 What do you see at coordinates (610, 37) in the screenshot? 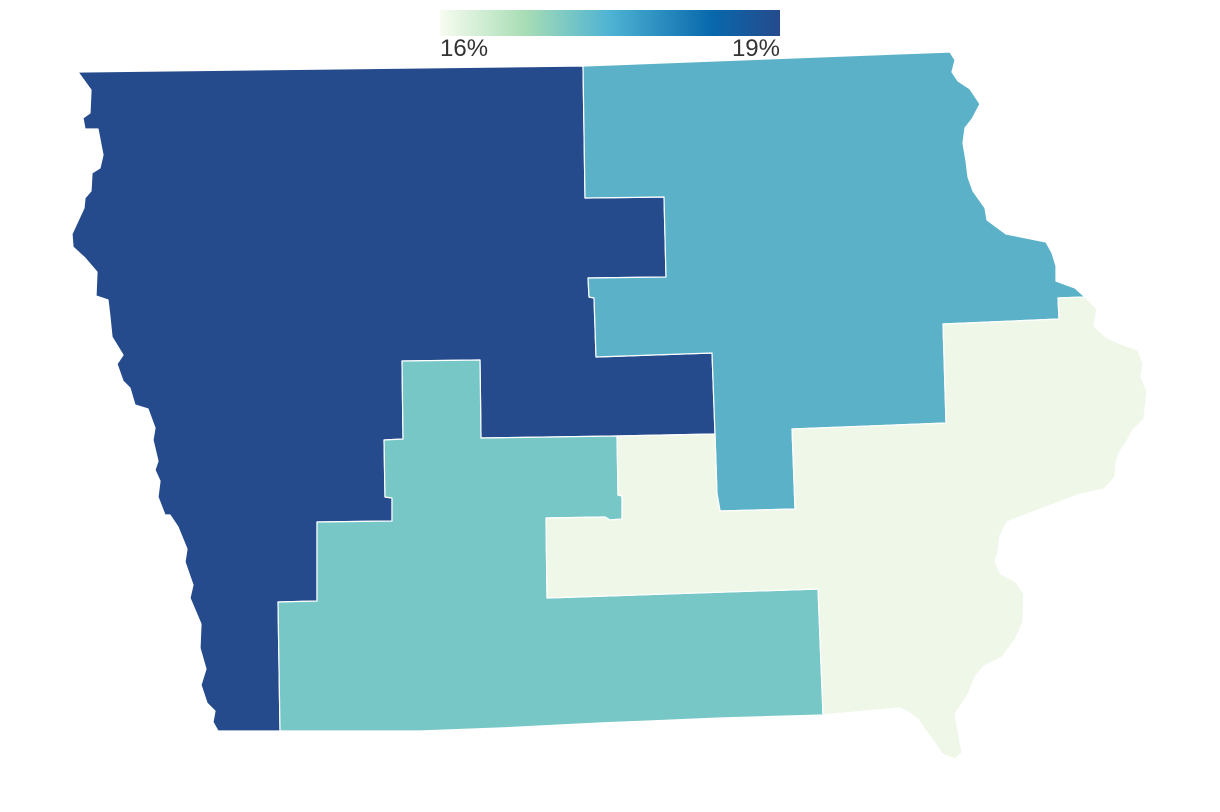
I see `color-legend: 16% 19%` at bounding box center [610, 37].